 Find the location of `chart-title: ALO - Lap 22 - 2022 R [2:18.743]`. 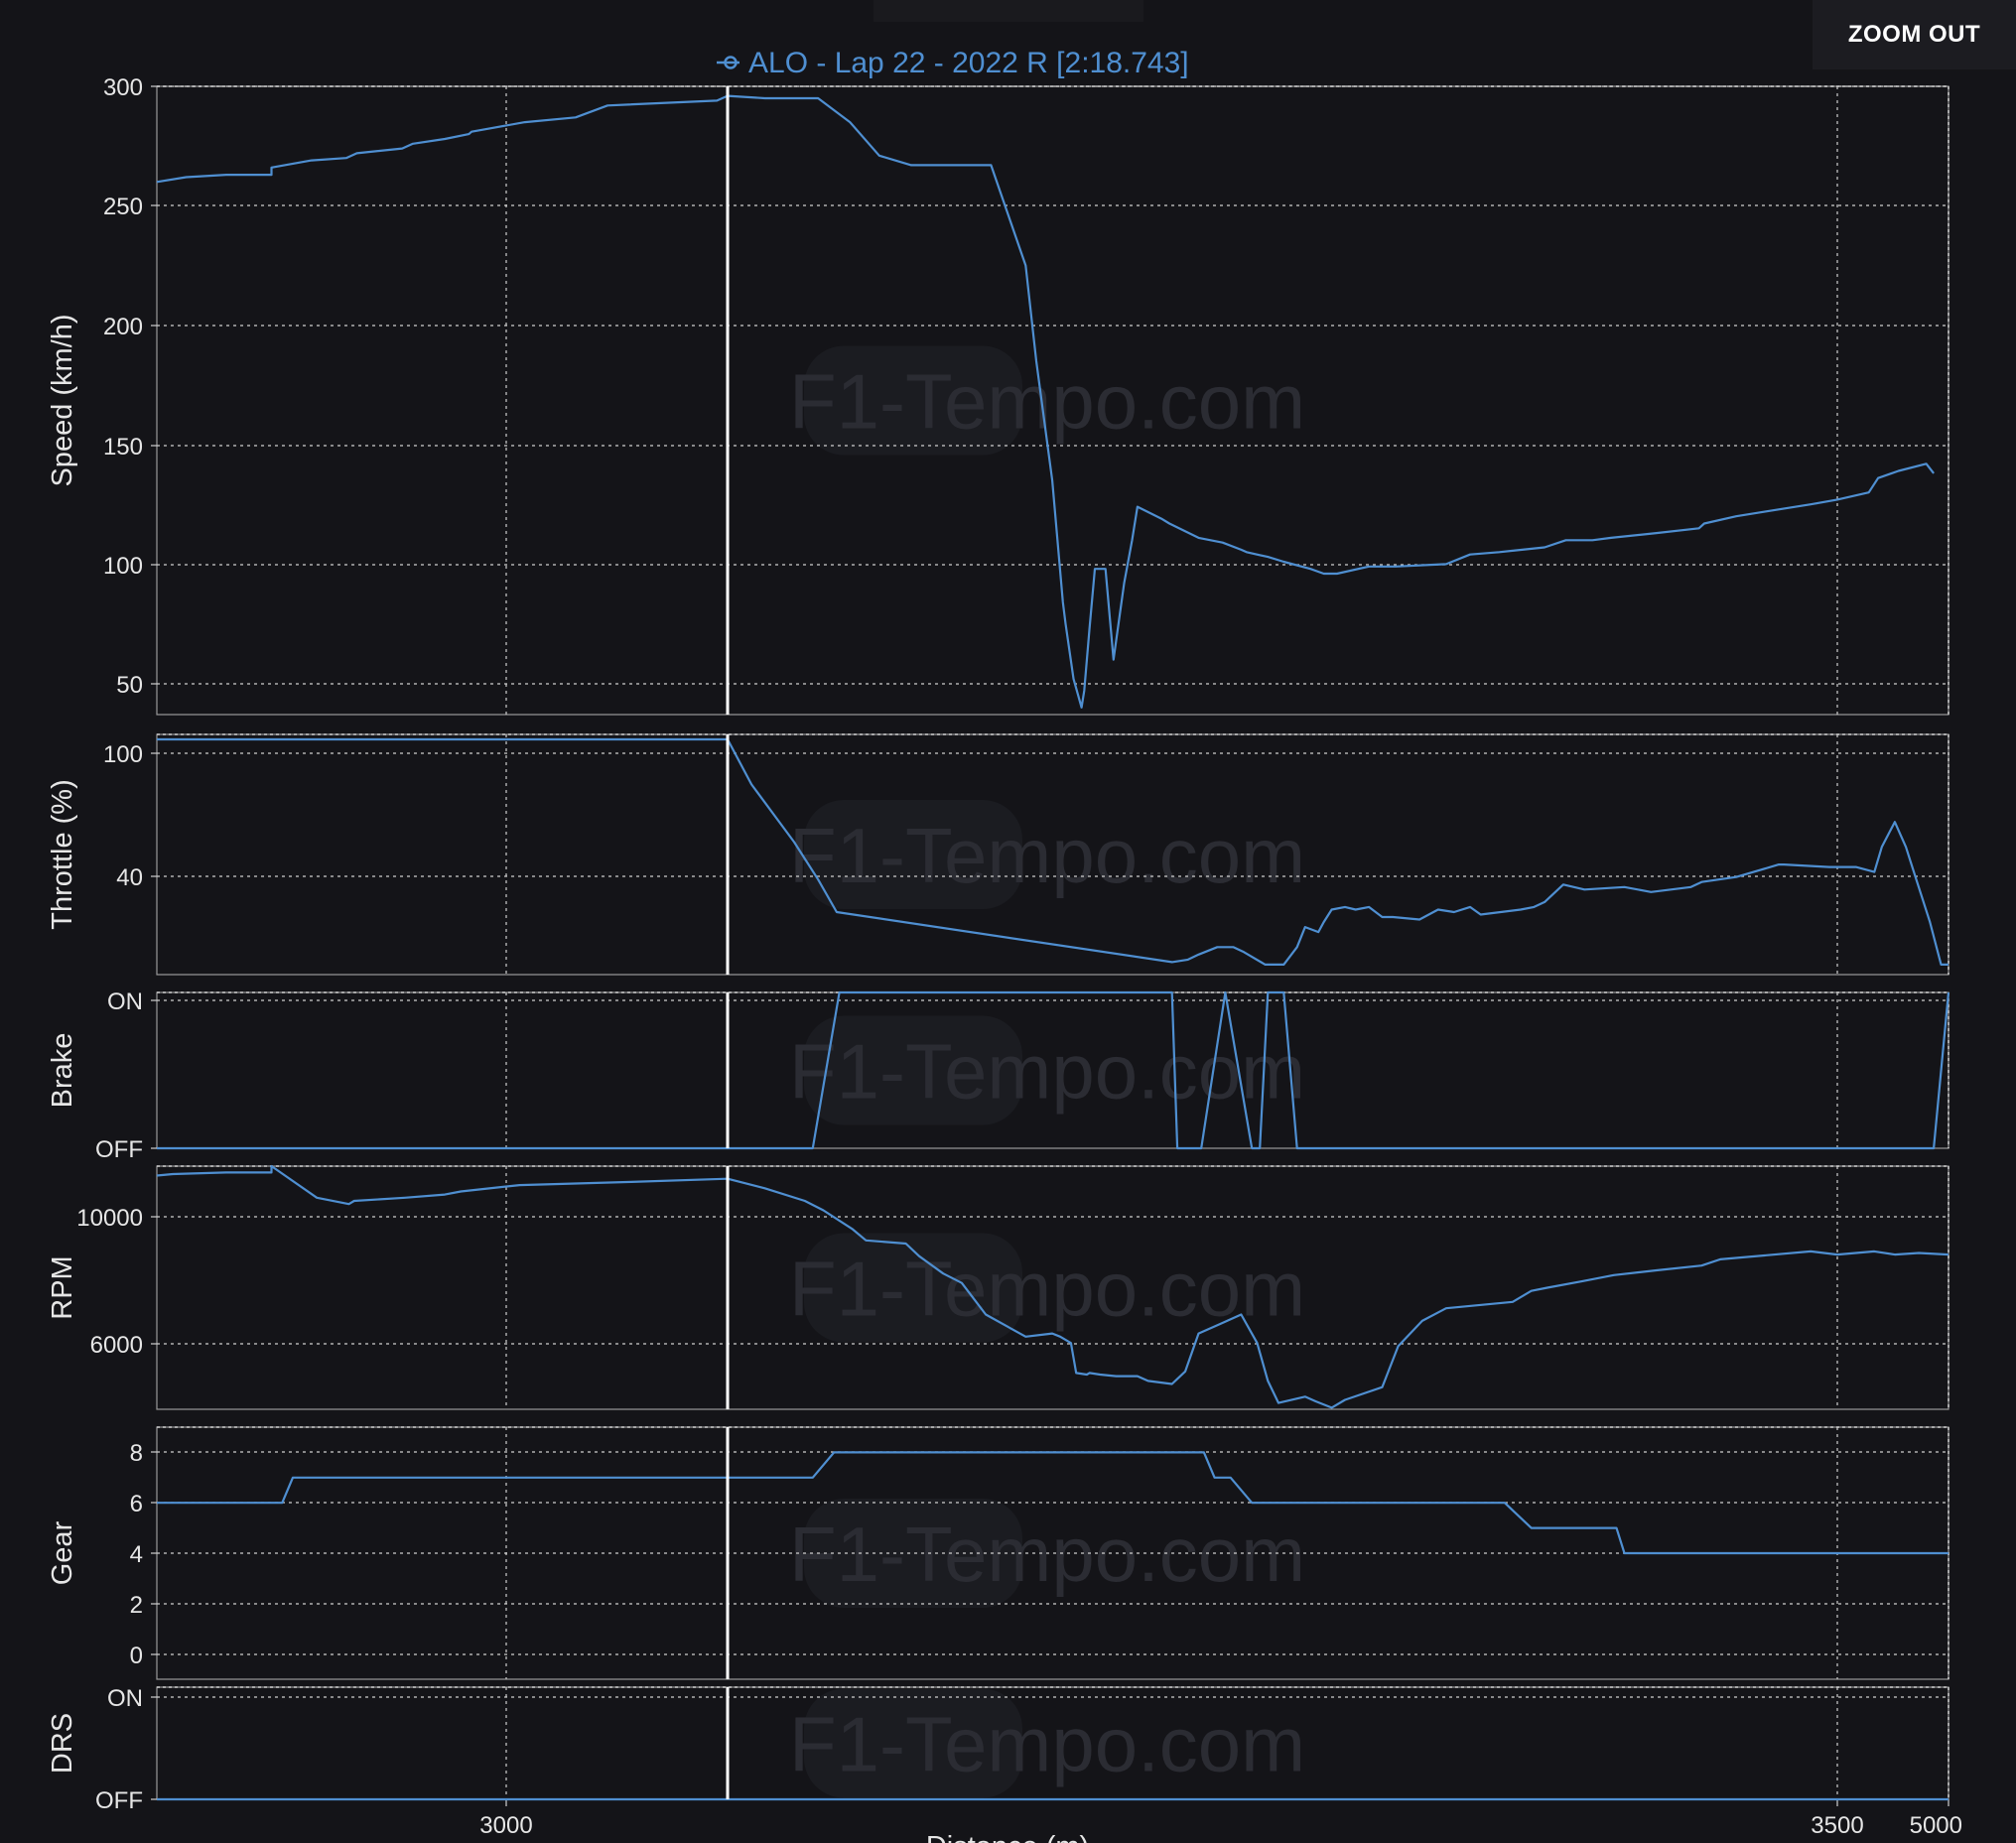

chart-title: ALO - Lap 22 - 2022 R [2:18.743] is located at coordinates (969, 63).